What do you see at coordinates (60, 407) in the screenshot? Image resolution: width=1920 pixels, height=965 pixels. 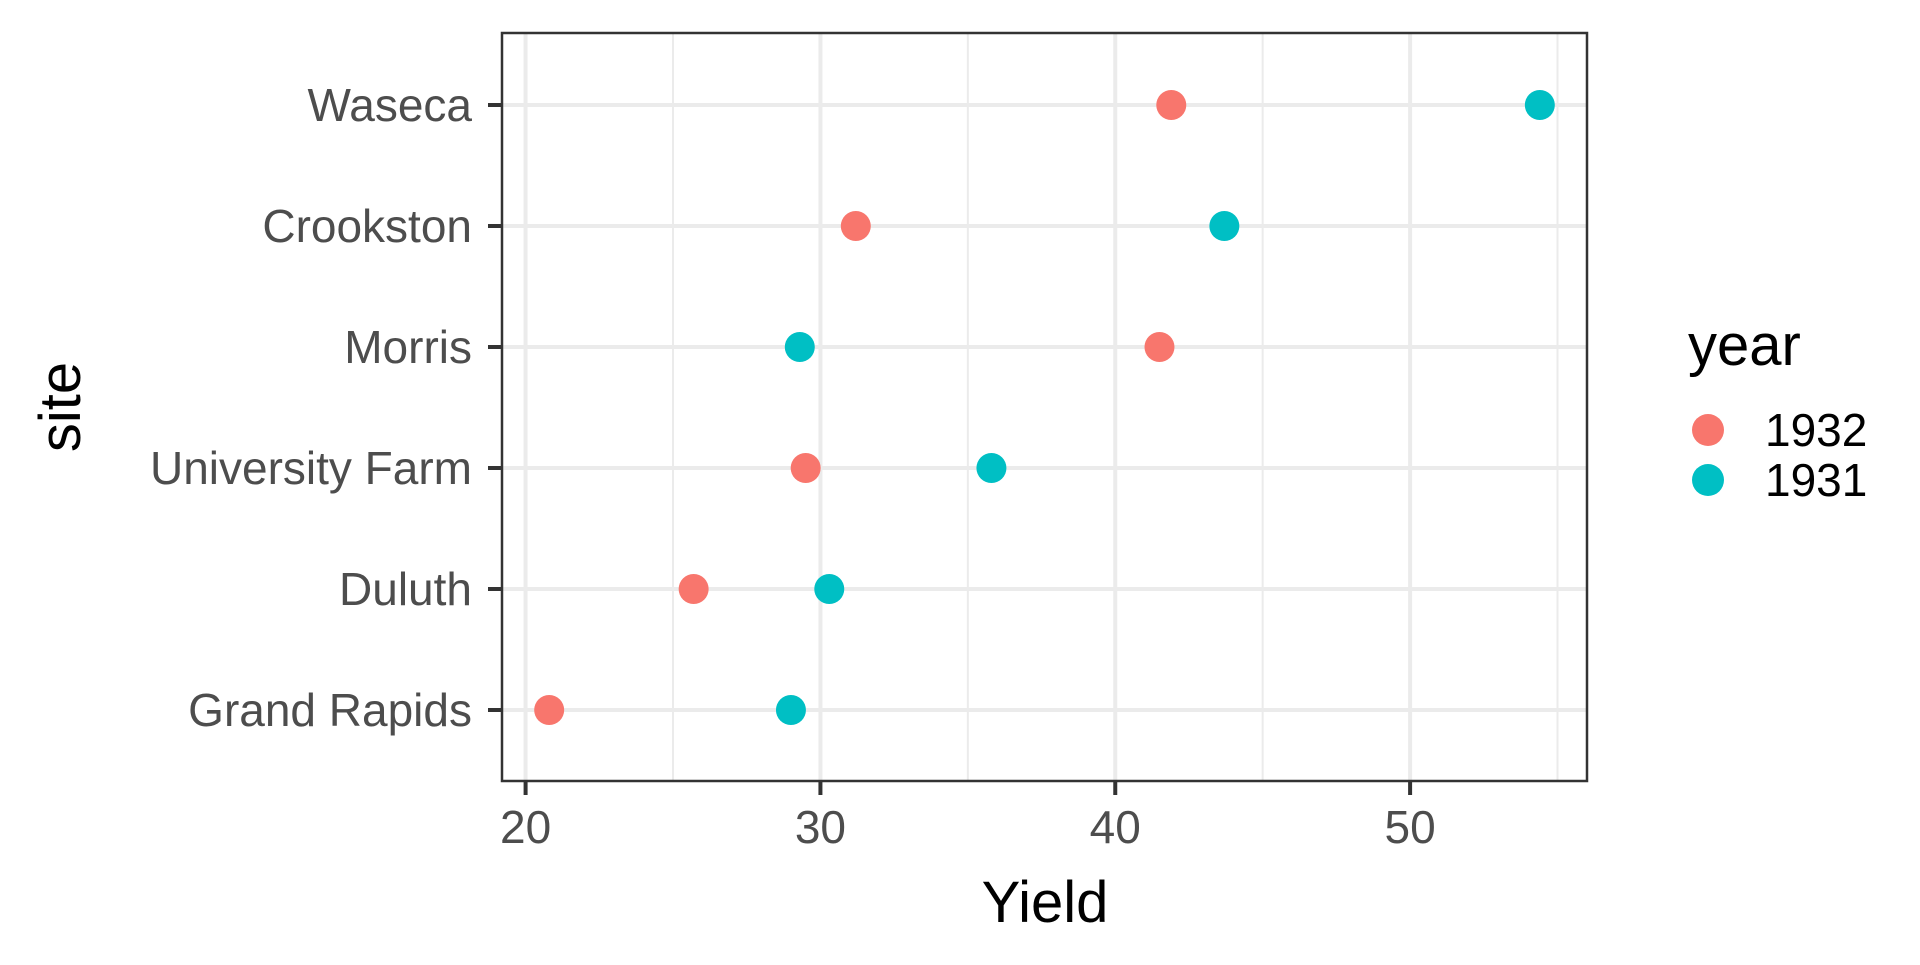 I see `y-axis-title: site` at bounding box center [60, 407].